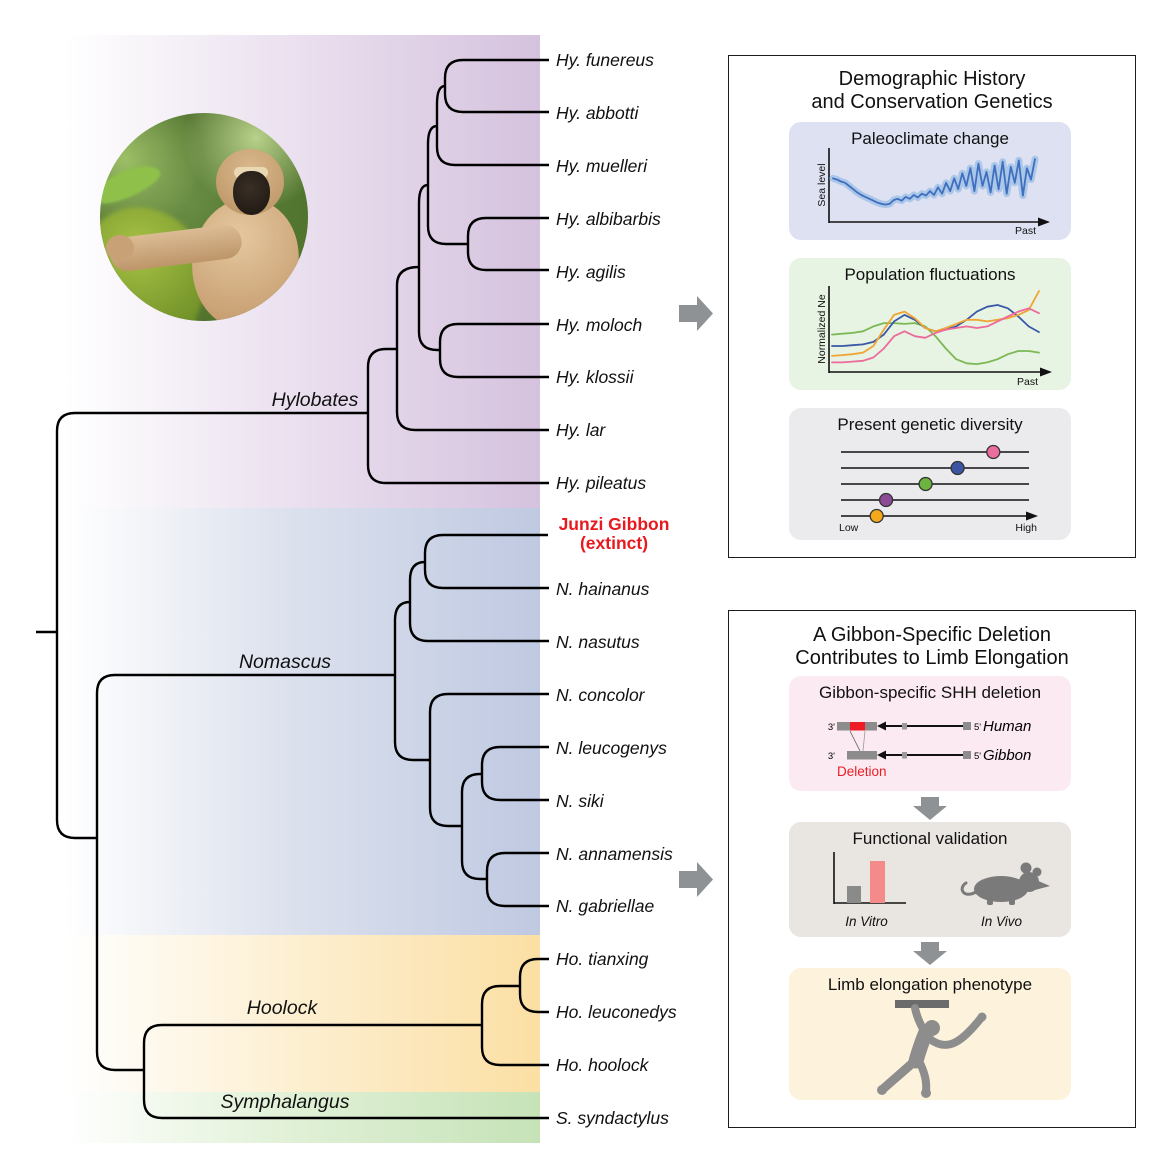  What do you see at coordinates (930, 138) in the screenshot?
I see `paleoclimate-title: Paleoclimate change` at bounding box center [930, 138].